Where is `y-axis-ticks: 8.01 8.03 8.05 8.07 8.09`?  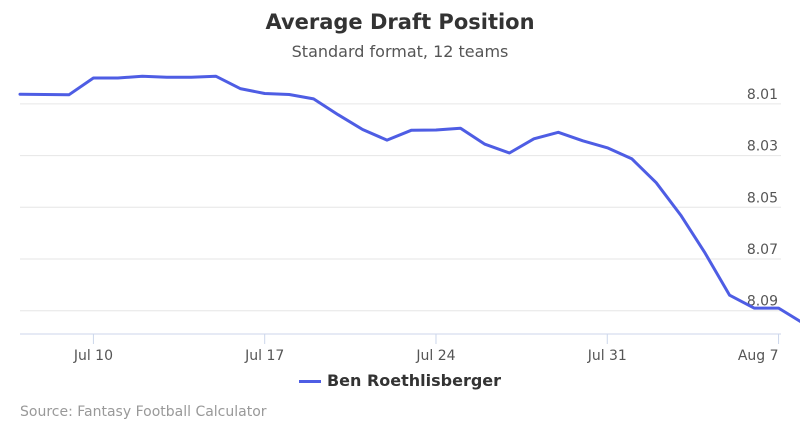
y-axis-ticks: 8.01 8.03 8.05 8.07 8.09 is located at coordinates (762, 198).